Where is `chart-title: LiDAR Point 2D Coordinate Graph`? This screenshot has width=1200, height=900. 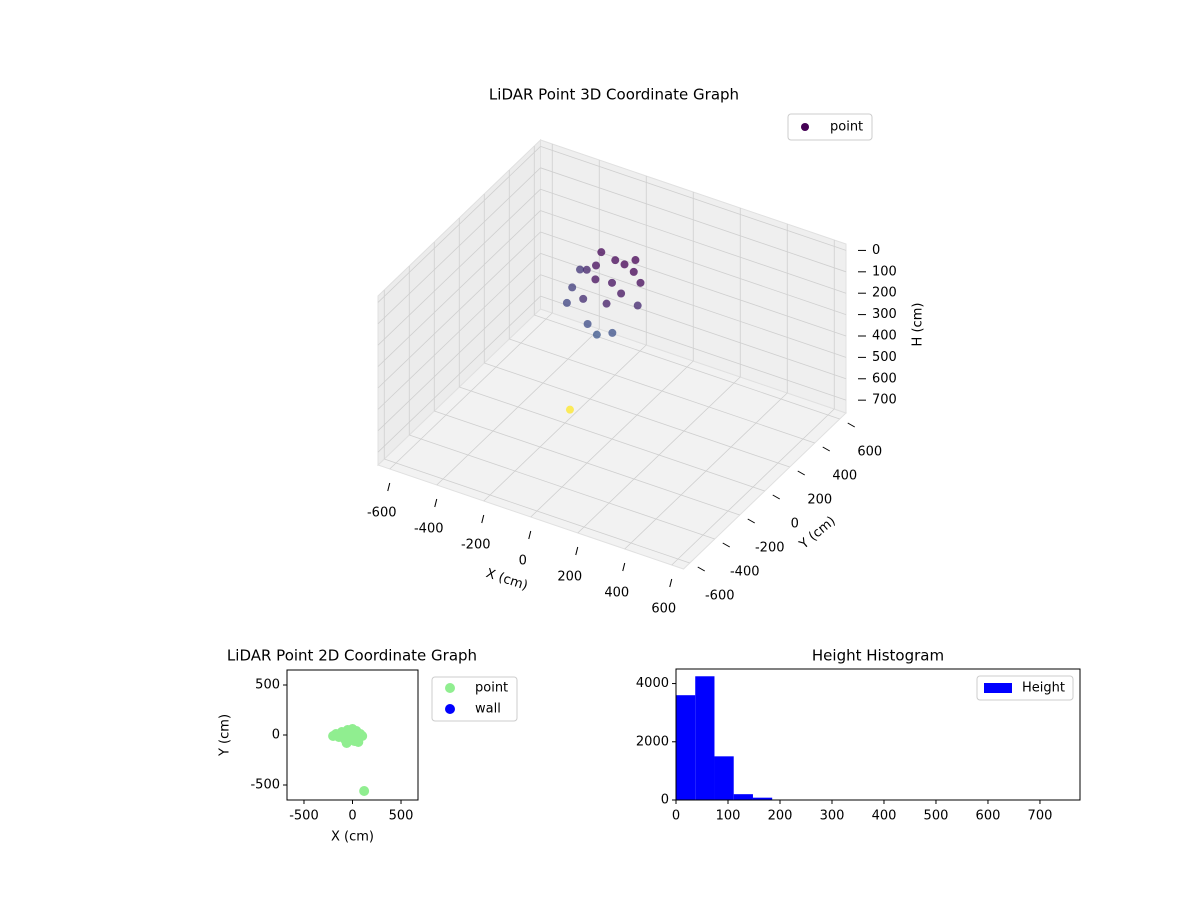
chart-title: LiDAR Point 2D Coordinate Graph is located at coordinates (352, 656).